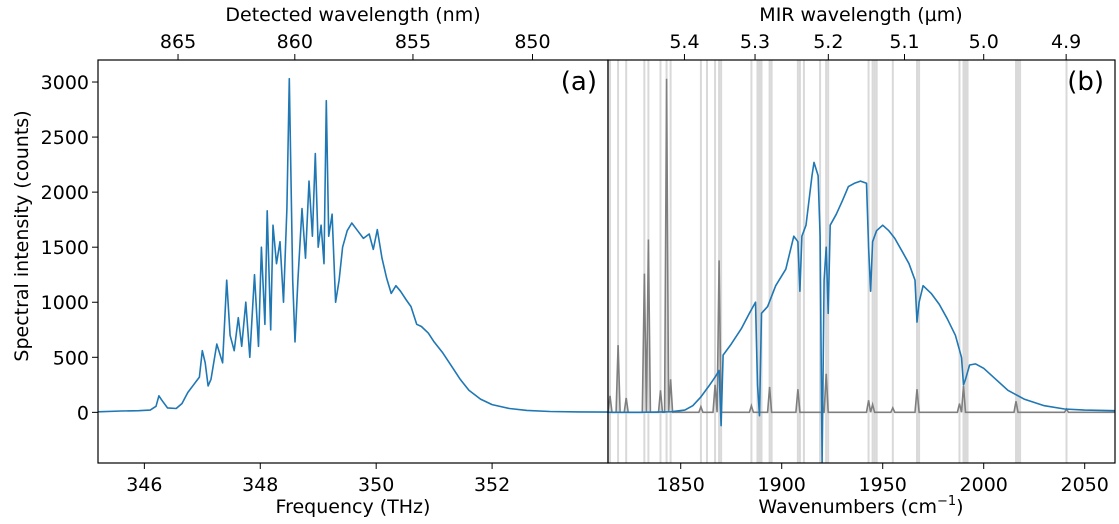  Describe the element at coordinates (579, 82) in the screenshot. I see `panel-a-label: (a)` at that location.